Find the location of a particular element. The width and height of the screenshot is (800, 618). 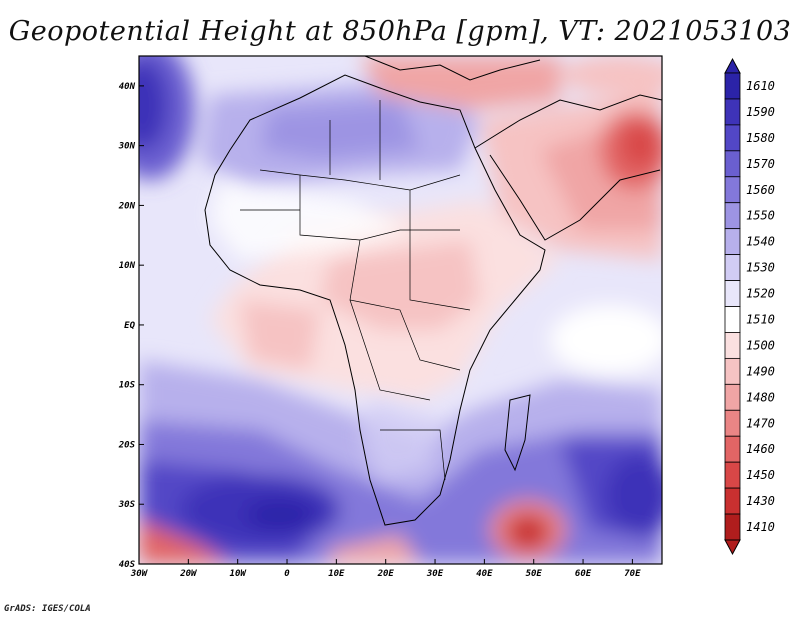

lat-tick-label: 40S is located at coordinates (127, 565).